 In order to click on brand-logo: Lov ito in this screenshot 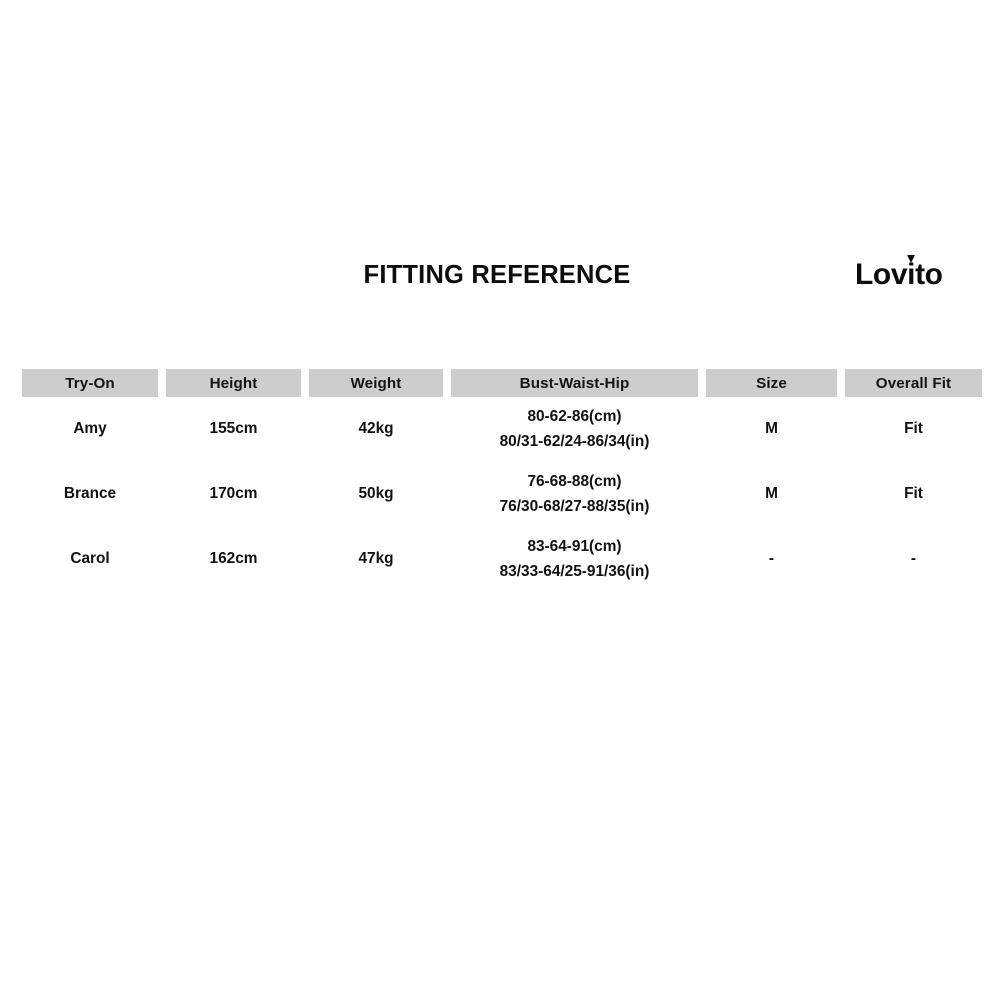, I will do `click(899, 274)`.